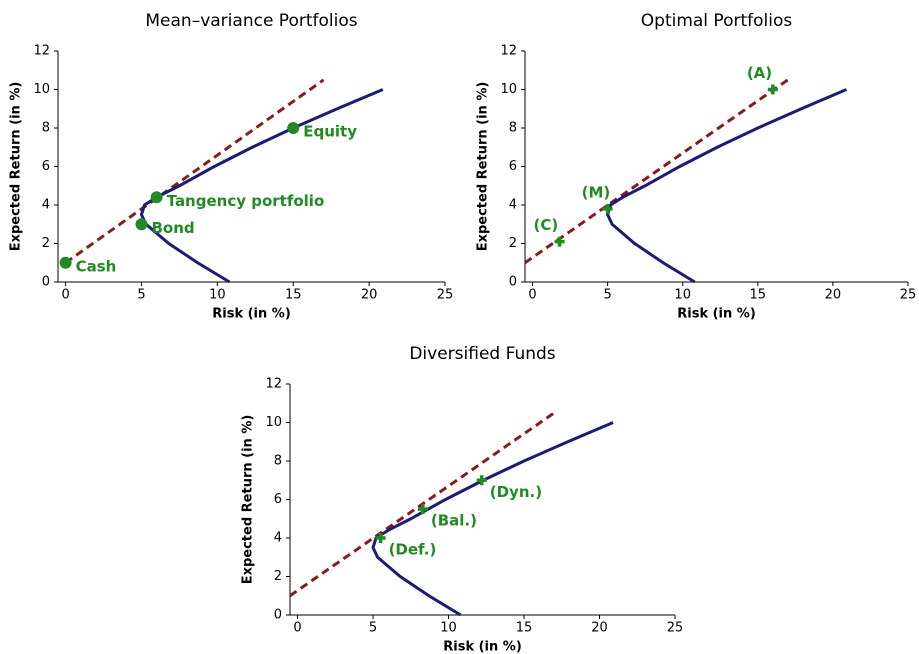 The image size is (919, 654). Describe the element at coordinates (759, 73) in the screenshot. I see `point-label: (A)` at that location.